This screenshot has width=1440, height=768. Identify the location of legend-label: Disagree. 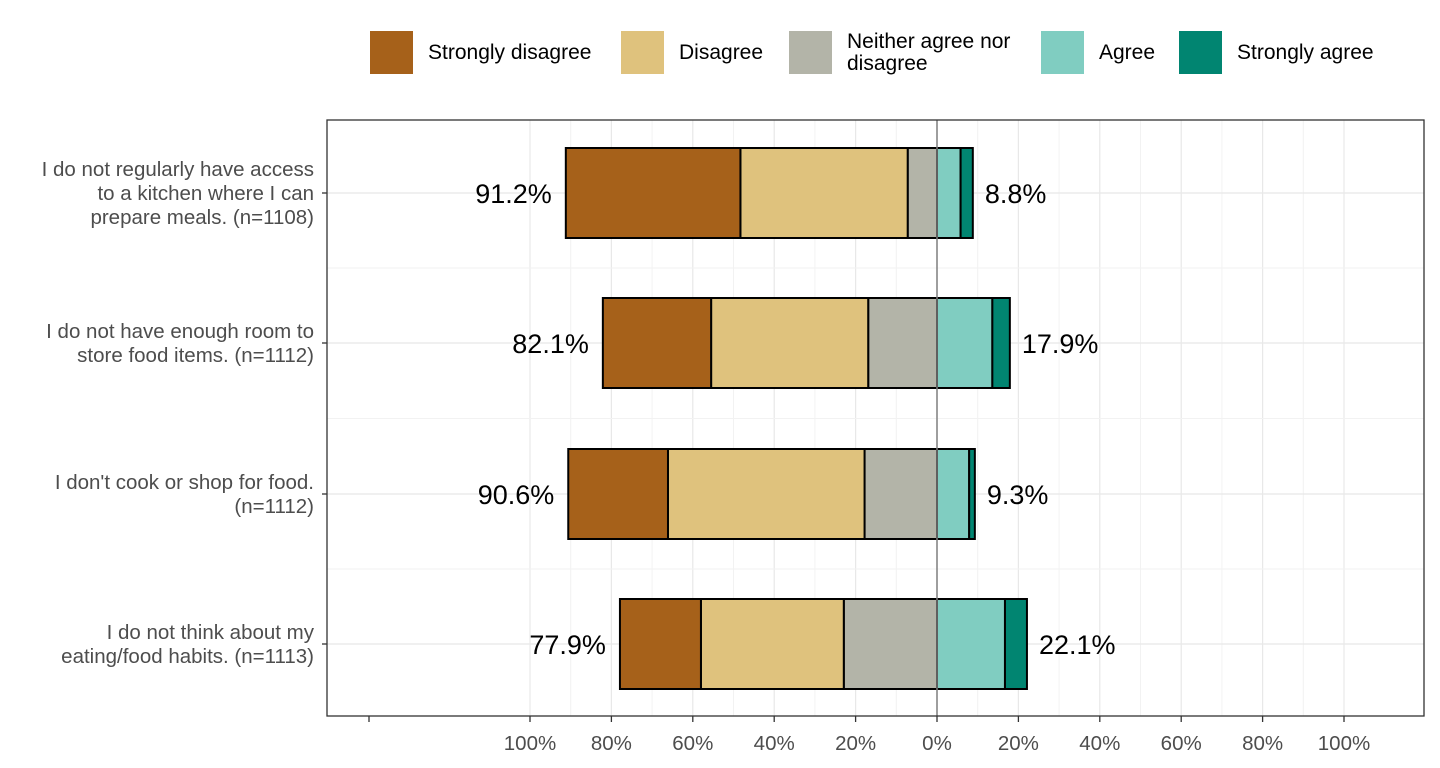
(721, 52).